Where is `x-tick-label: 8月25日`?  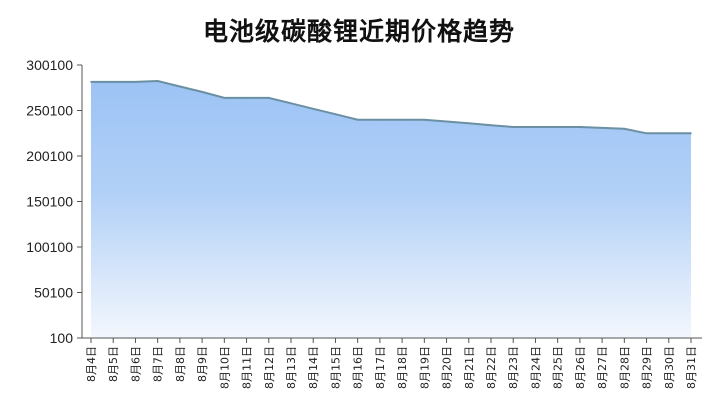 x-tick-label: 8月25日 is located at coordinates (558, 367).